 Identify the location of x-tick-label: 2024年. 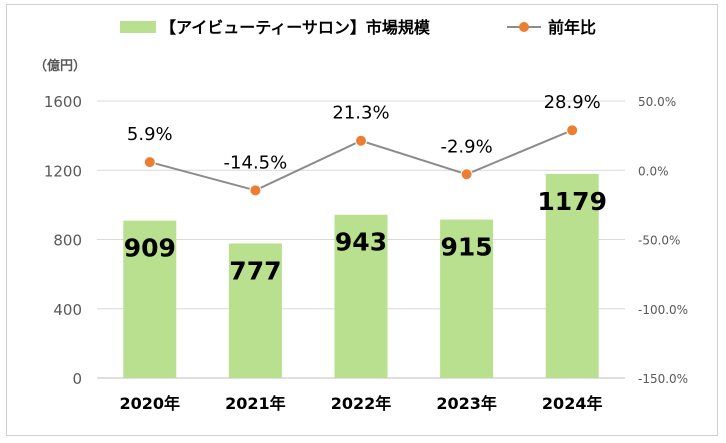
(572, 403).